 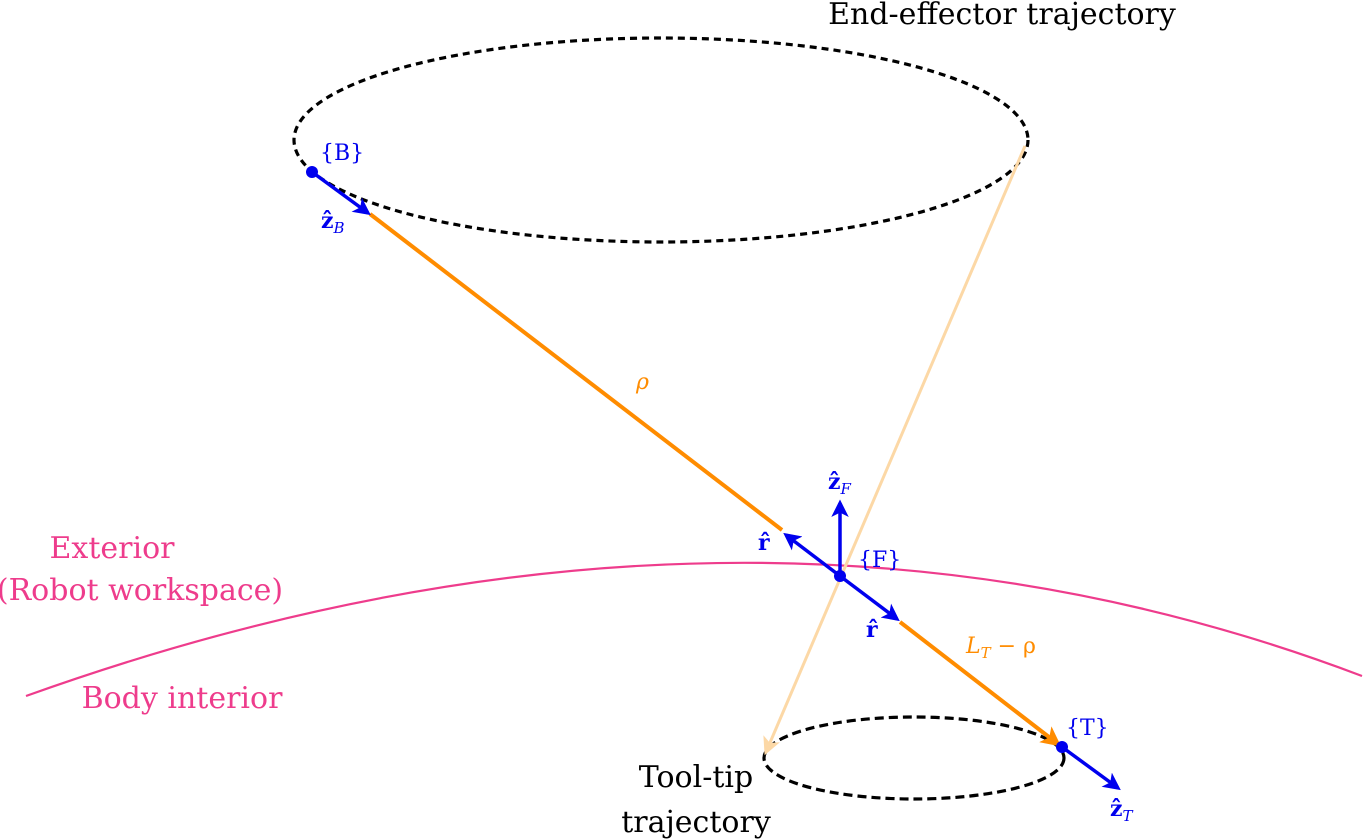 What do you see at coordinates (840, 576) in the screenshot?
I see `frame-f-point` at bounding box center [840, 576].